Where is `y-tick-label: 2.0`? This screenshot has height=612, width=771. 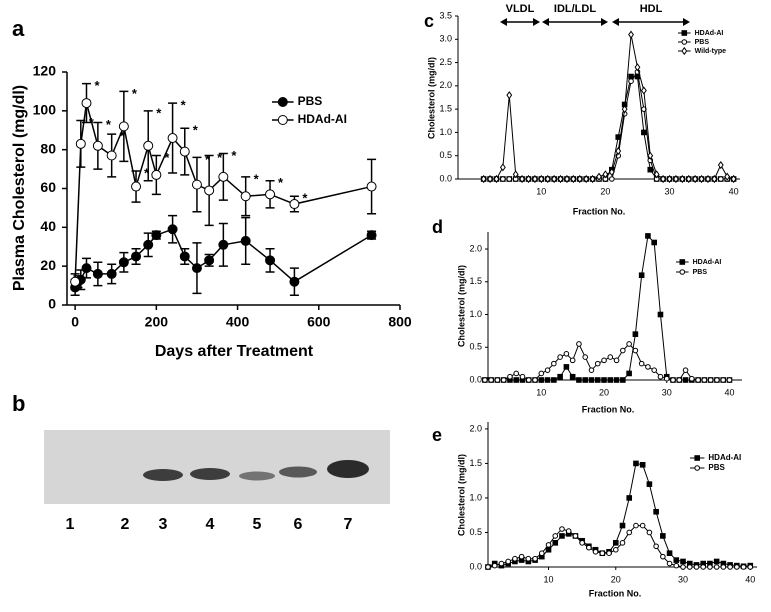
y-tick-label: 2.0 is located at coordinates (475, 428).